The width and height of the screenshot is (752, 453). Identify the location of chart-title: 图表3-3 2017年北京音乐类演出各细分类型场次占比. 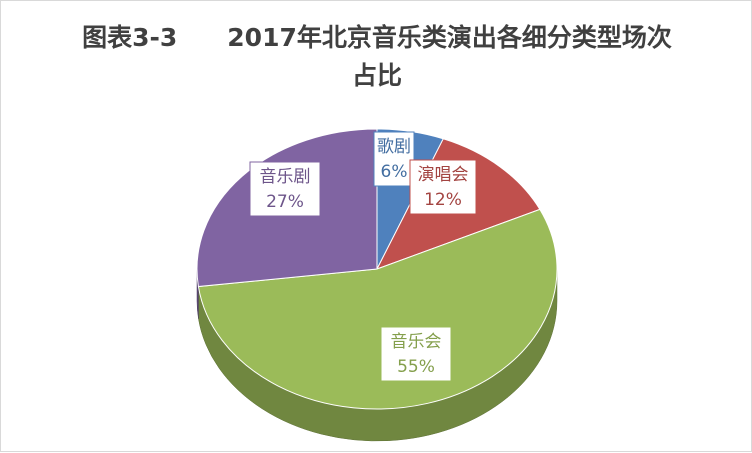
(377, 56).